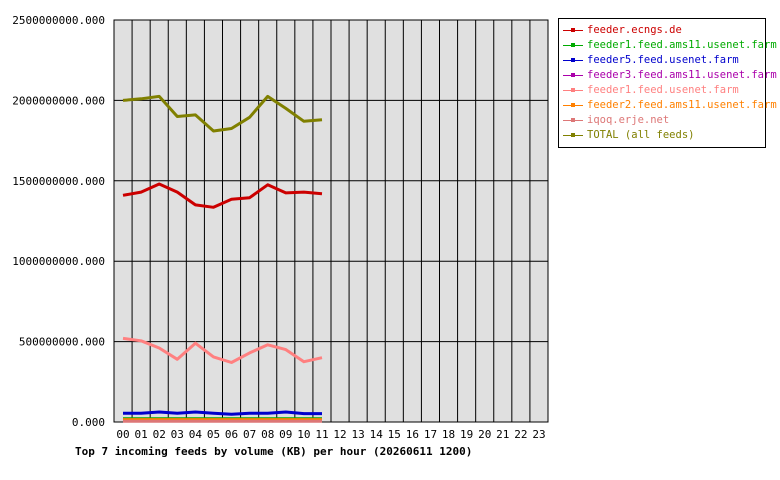  I want to click on x-tick-label: 20, so click(484, 434).